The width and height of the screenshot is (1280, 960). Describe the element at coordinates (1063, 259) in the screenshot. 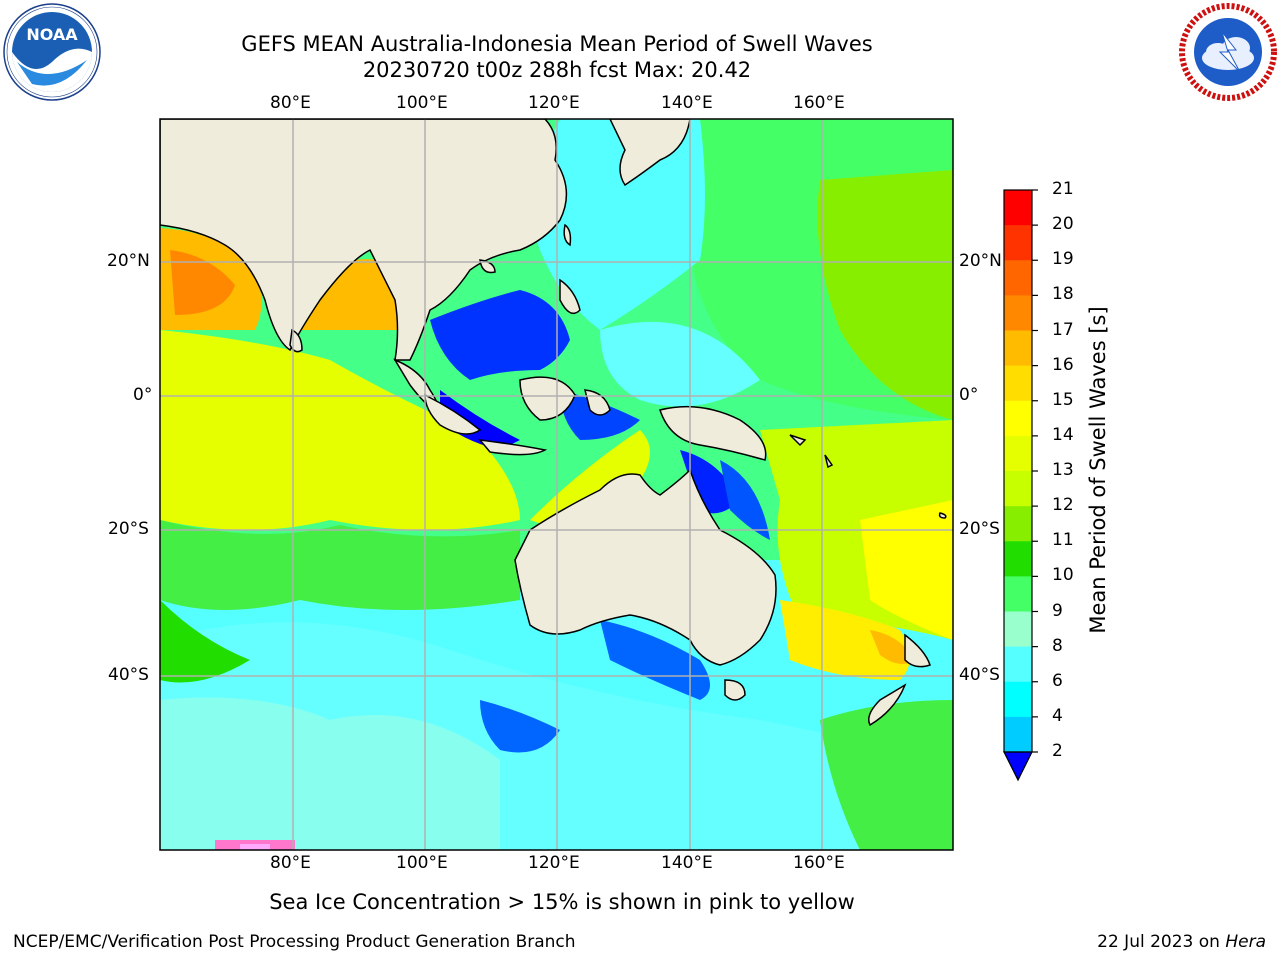

I see `colorbar-tick-label: 19` at that location.